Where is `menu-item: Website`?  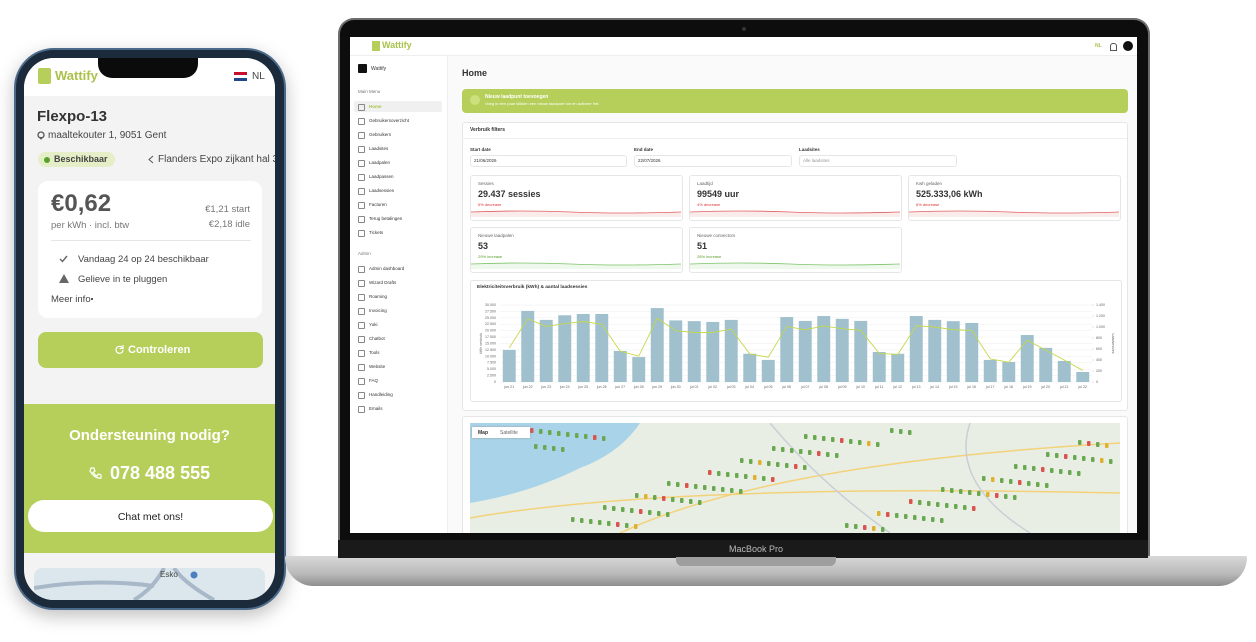 menu-item: Website is located at coordinates (377, 366).